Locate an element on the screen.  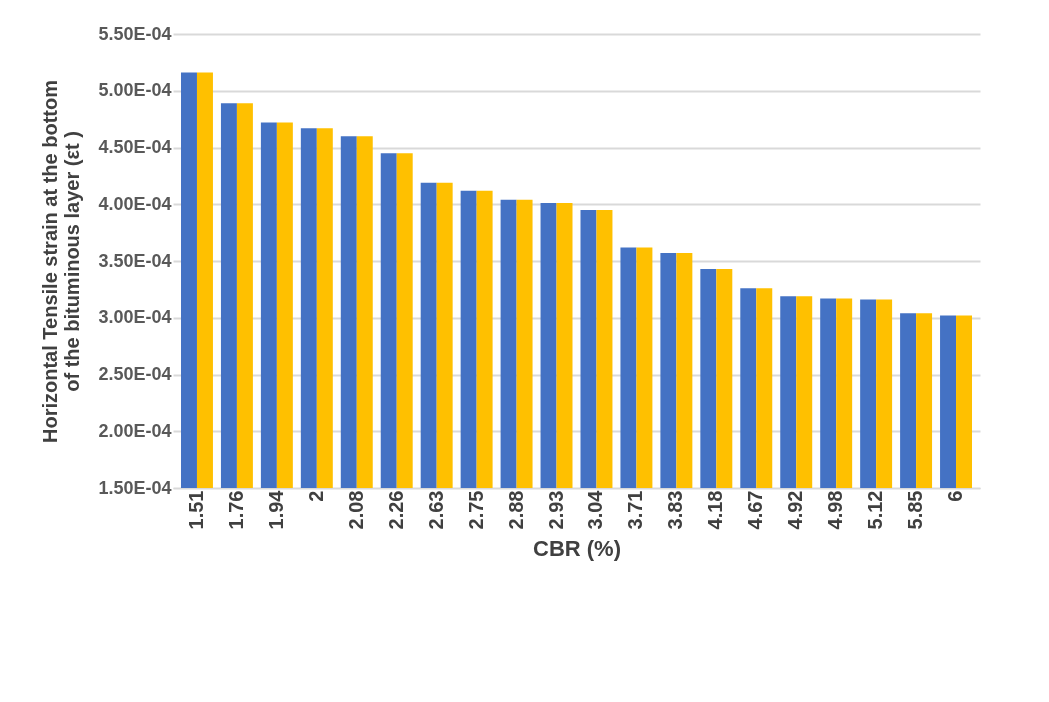
x-tick-label: 3.04 is located at coordinates (595, 509).